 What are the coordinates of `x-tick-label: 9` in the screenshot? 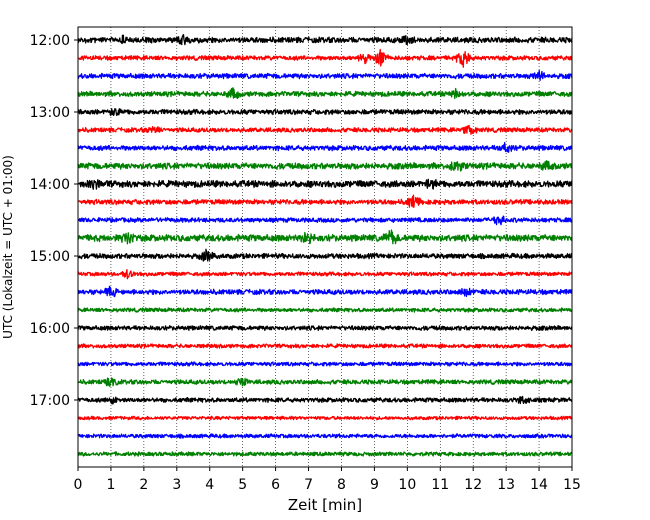 It's located at (374, 485).